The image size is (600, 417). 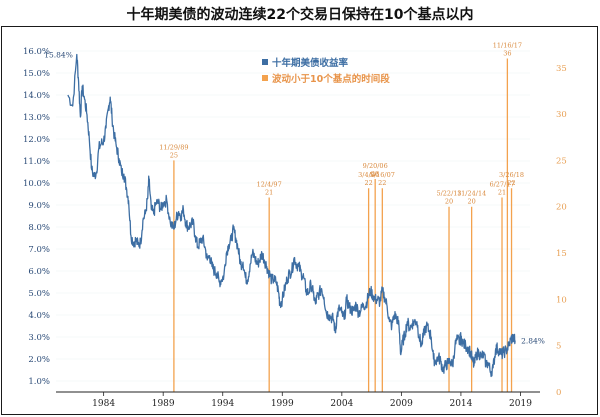 What do you see at coordinates (501, 184) in the screenshot?
I see `period-date-label: 6/27/17` at bounding box center [501, 184].